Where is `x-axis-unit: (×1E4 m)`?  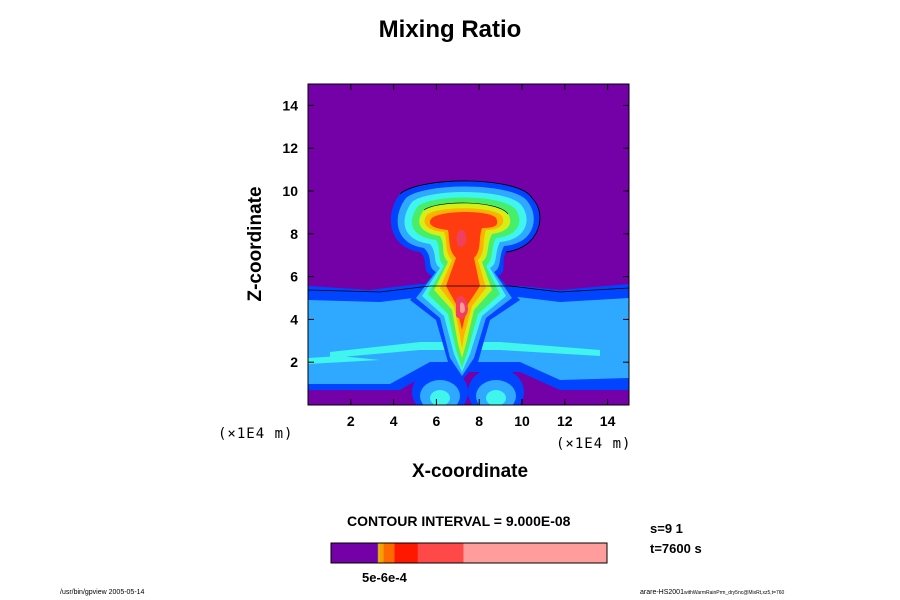 x-axis-unit: (×1E4 m) is located at coordinates (594, 444).